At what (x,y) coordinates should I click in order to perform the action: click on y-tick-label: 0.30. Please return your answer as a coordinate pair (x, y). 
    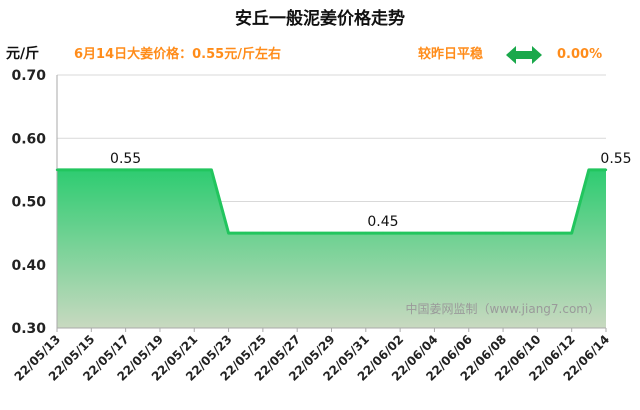
    Looking at the image, I should click on (28, 329).